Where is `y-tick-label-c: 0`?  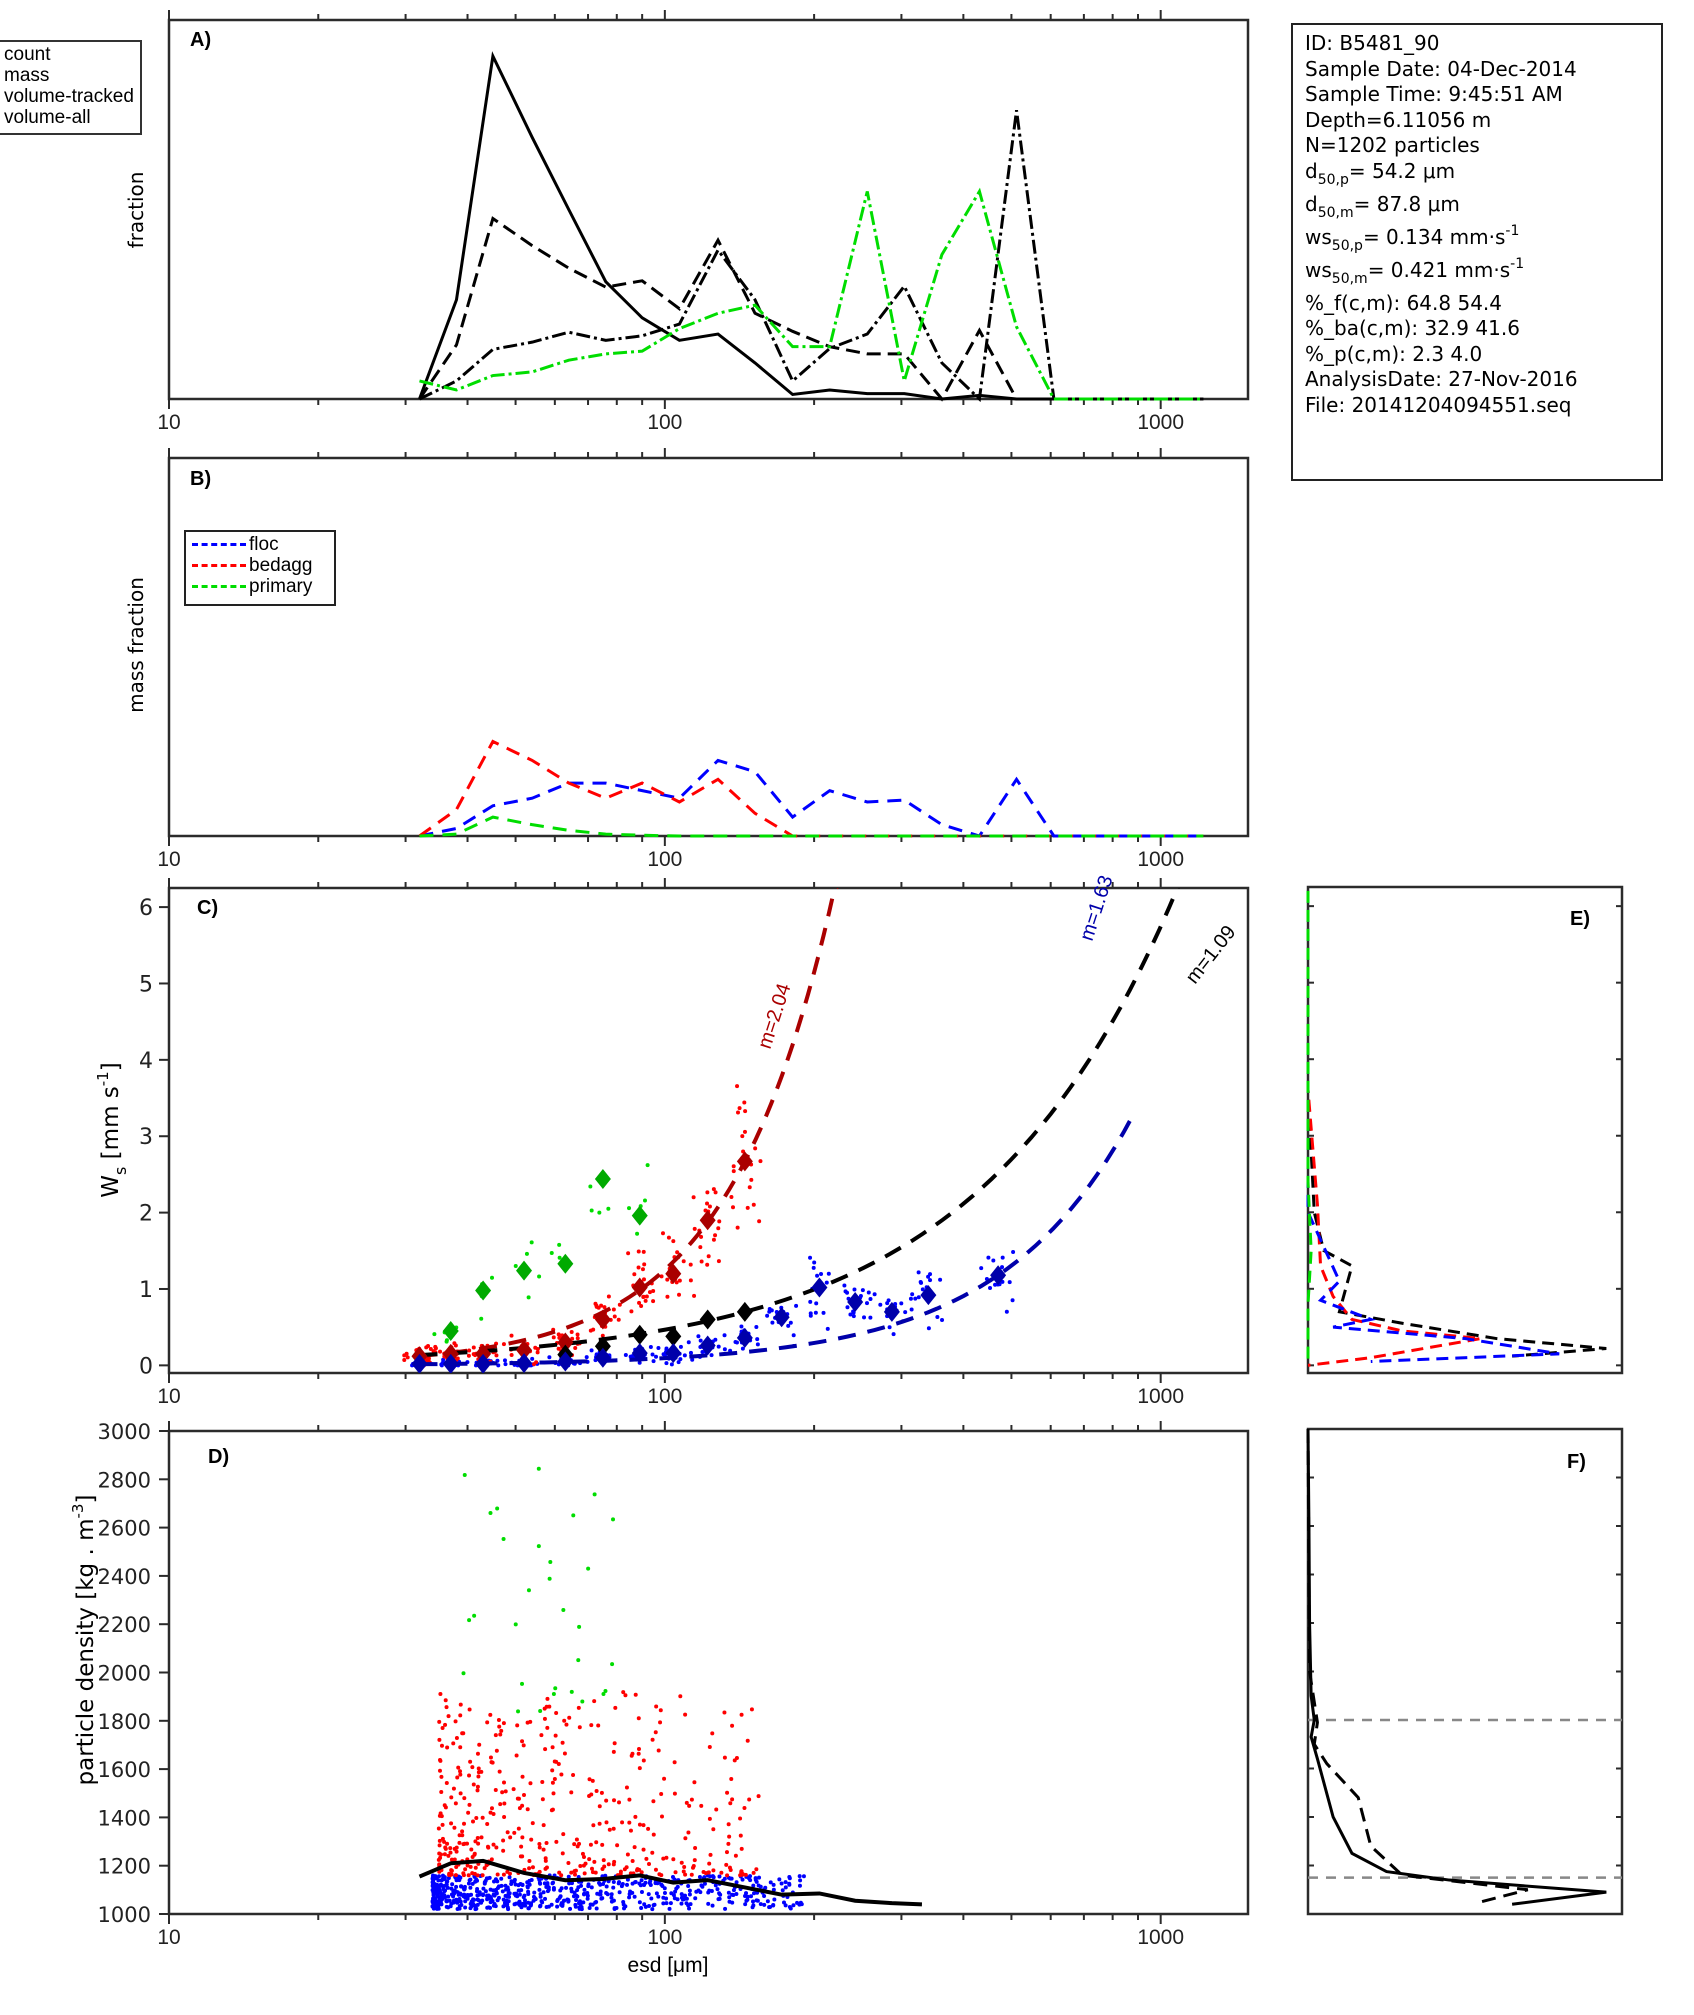 y-tick-label-c: 0 is located at coordinates (146, 1366).